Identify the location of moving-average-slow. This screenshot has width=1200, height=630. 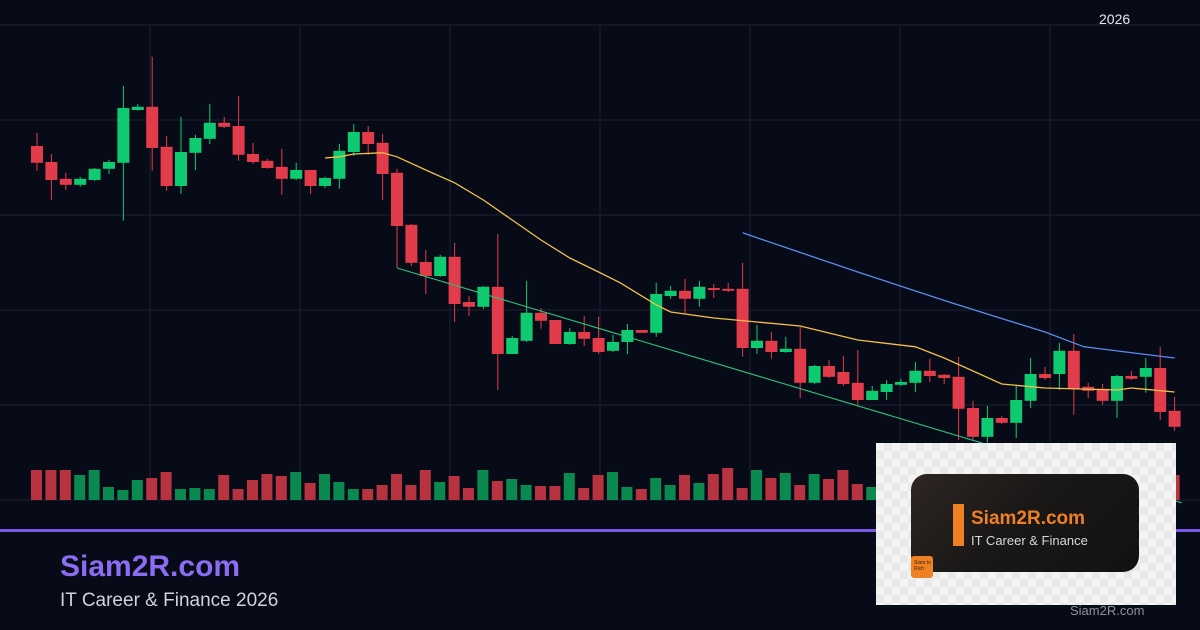
(958, 295).